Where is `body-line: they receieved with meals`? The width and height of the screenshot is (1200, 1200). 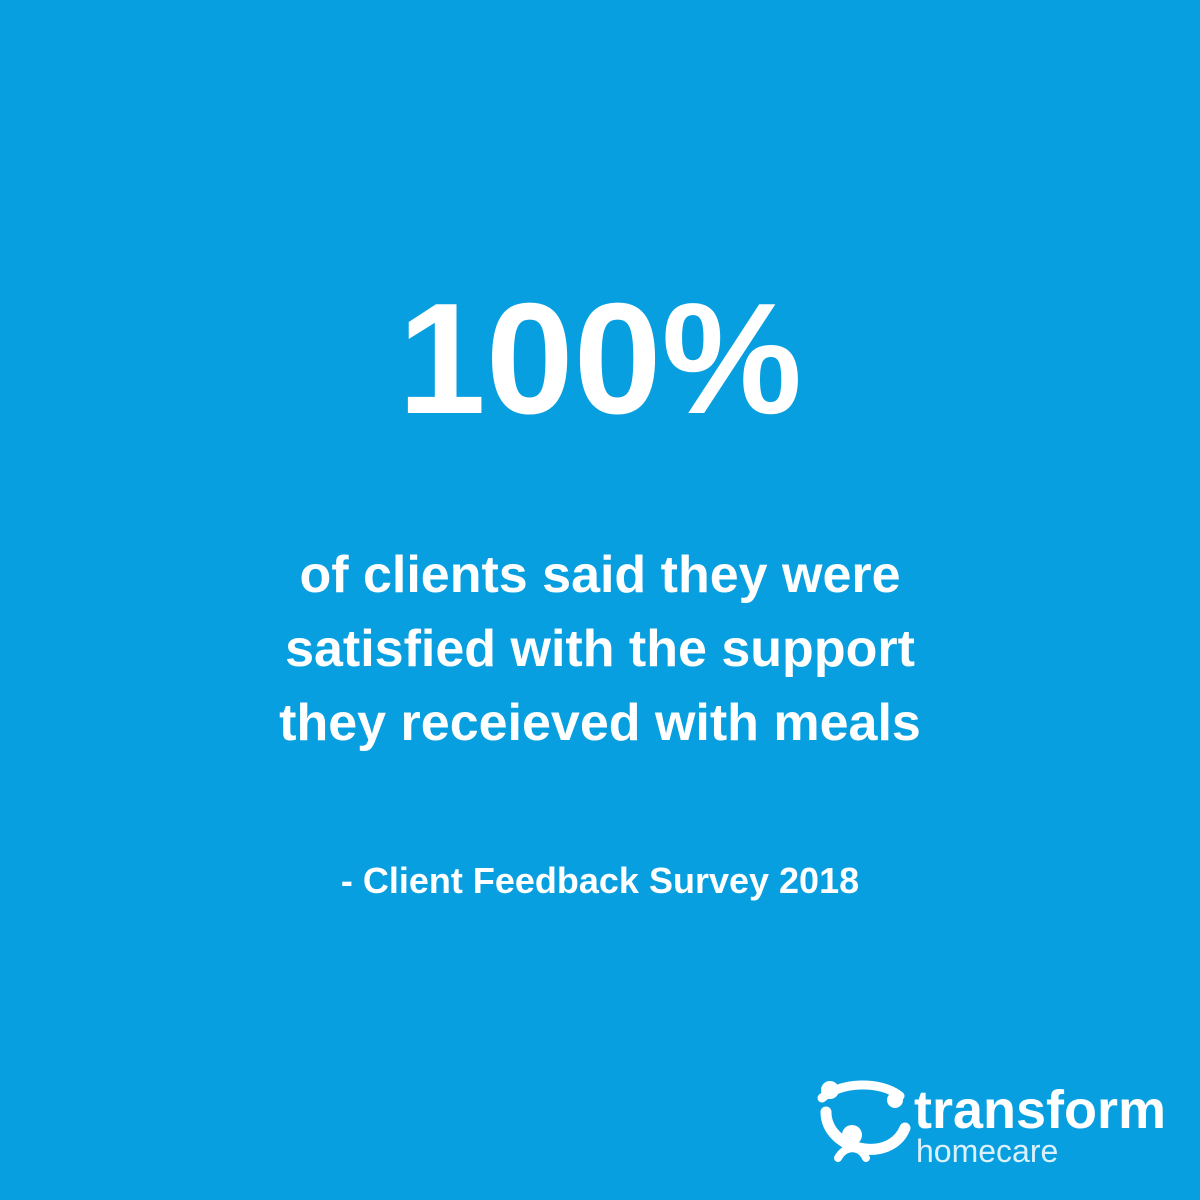
body-line: they receieved with meals is located at coordinates (600, 723).